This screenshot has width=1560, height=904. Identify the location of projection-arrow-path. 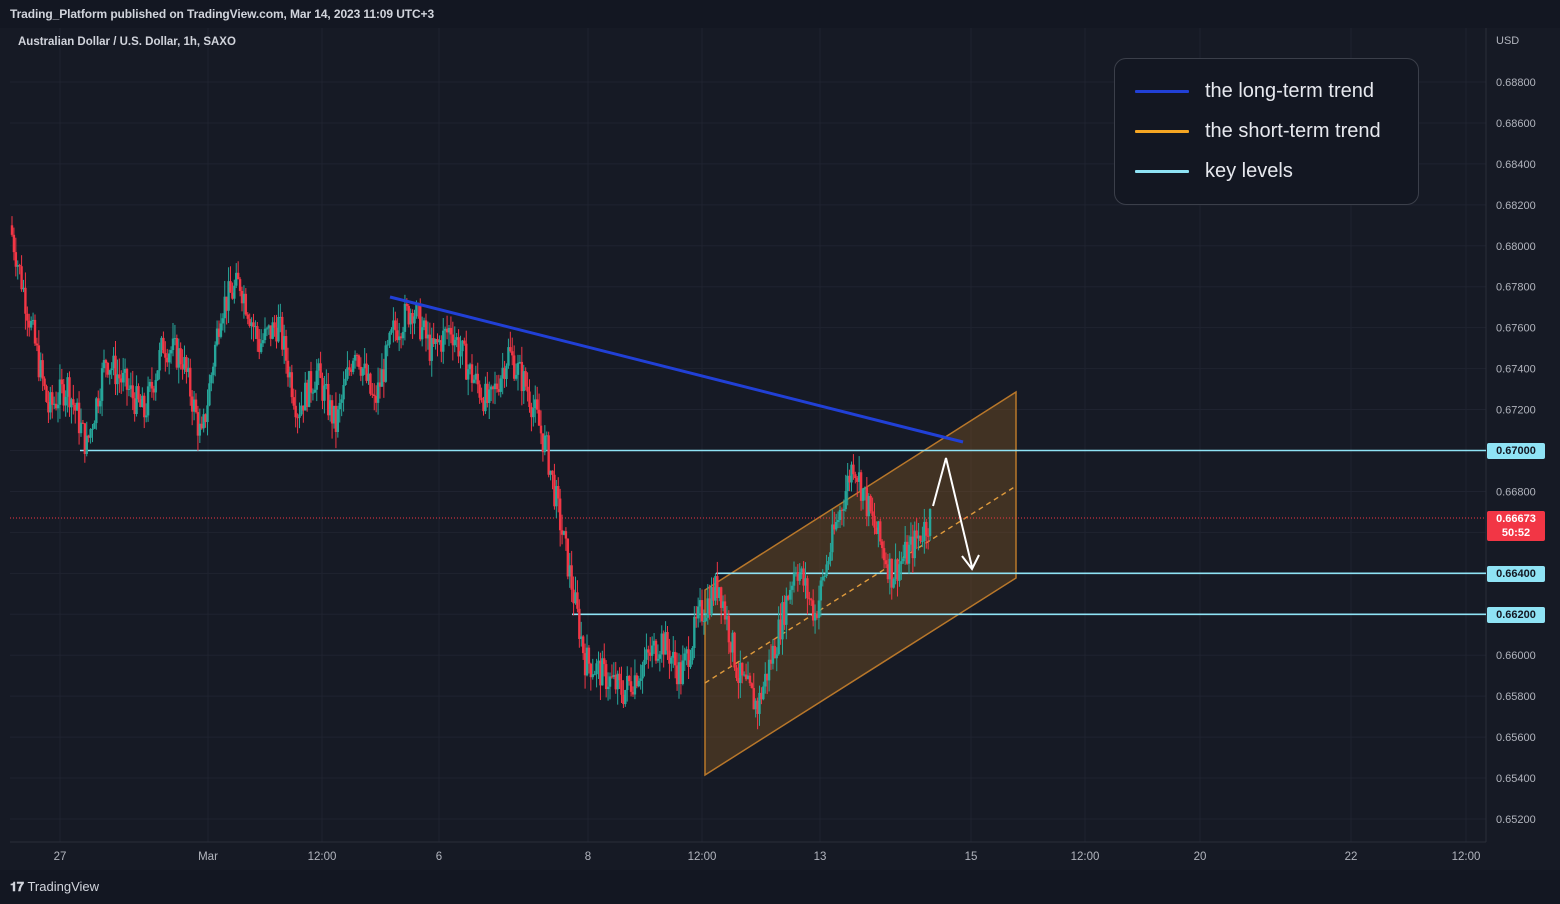
(952, 512).